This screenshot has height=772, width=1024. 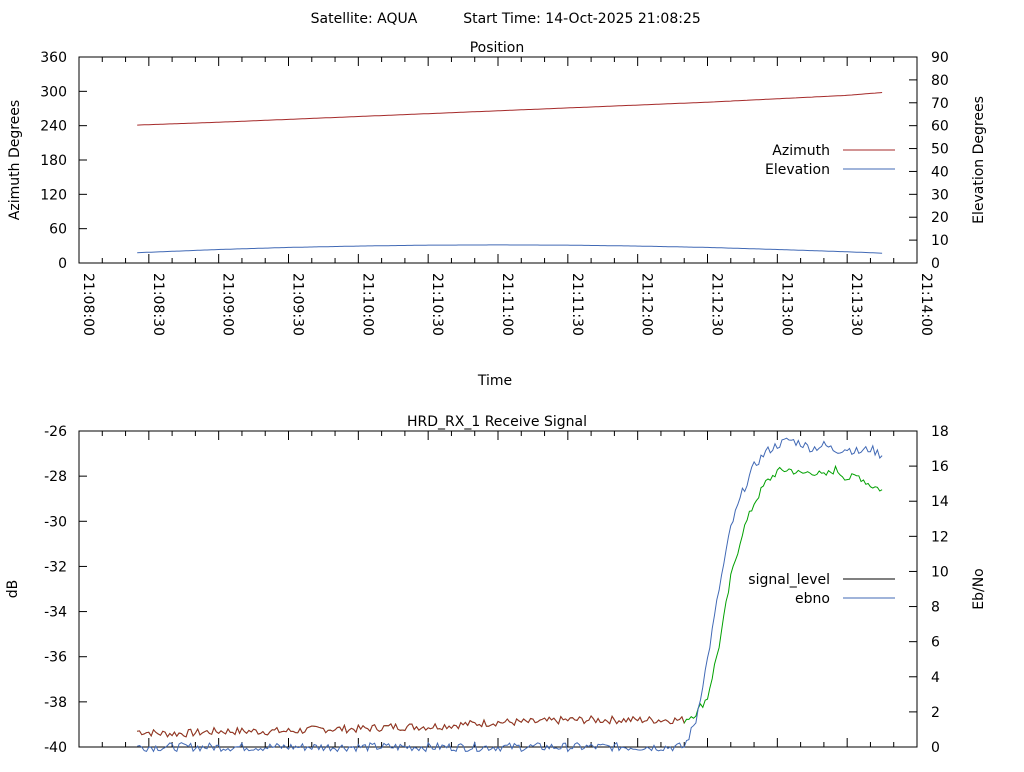 I want to click on position-y-tick-label: 240, so click(x=53, y=127).